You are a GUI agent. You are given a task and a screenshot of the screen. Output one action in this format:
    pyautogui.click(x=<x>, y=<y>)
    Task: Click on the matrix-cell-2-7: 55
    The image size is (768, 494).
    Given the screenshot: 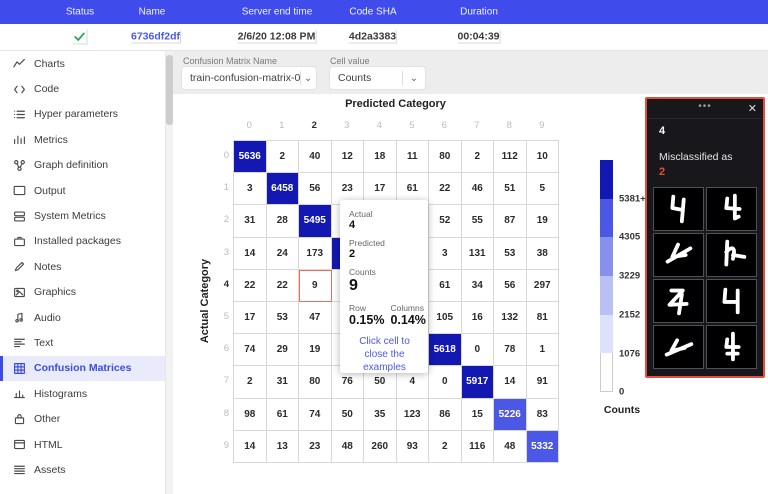 What is the action you would take?
    pyautogui.click(x=477, y=221)
    